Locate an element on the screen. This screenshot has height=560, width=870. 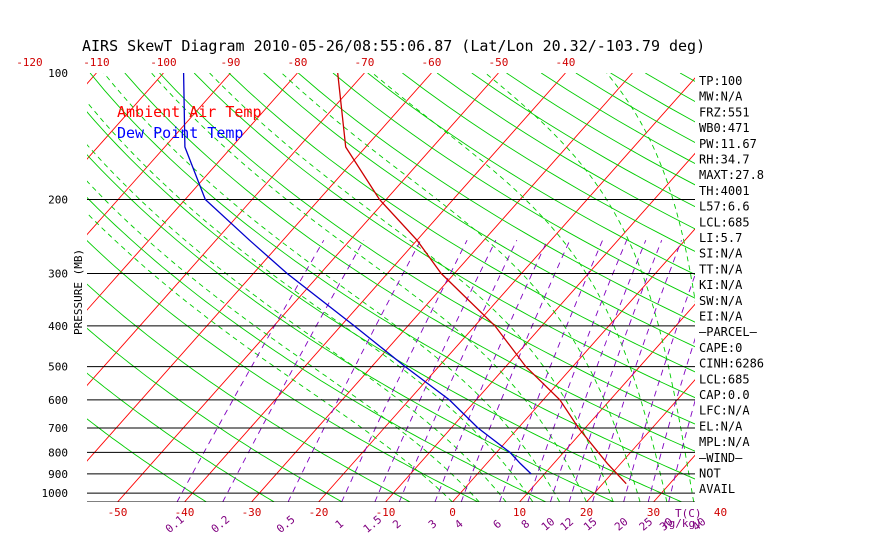
pressure-tick-label: 100 is located at coordinates (58, 73).